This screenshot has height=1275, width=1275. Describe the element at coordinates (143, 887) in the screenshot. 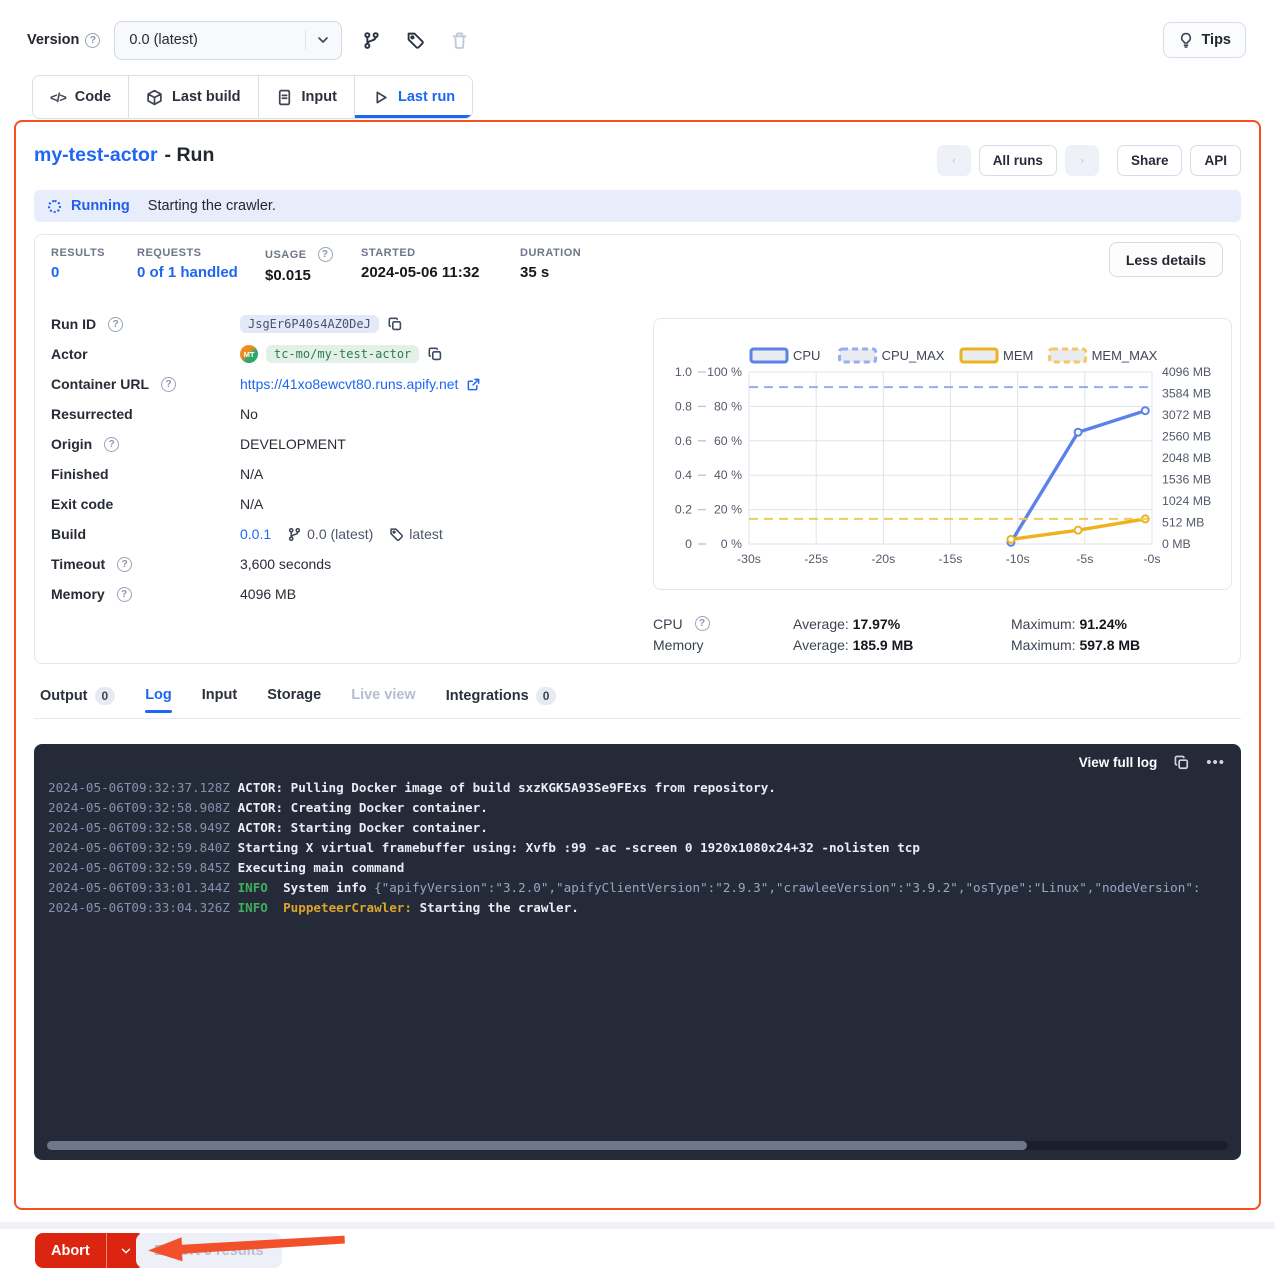

I see `log-timestamp: 2024-05-06T09:33:01.344Z` at that location.